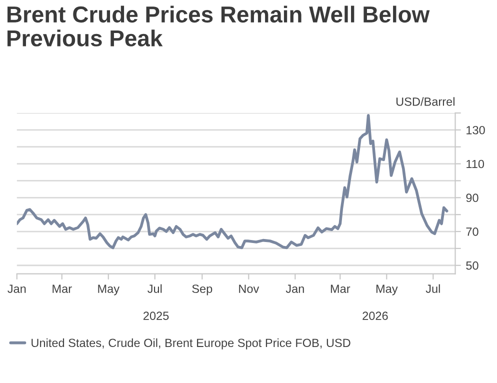 The width and height of the screenshot is (497, 383). What do you see at coordinates (156, 316) in the screenshot?
I see `text: 2025` at bounding box center [156, 316].